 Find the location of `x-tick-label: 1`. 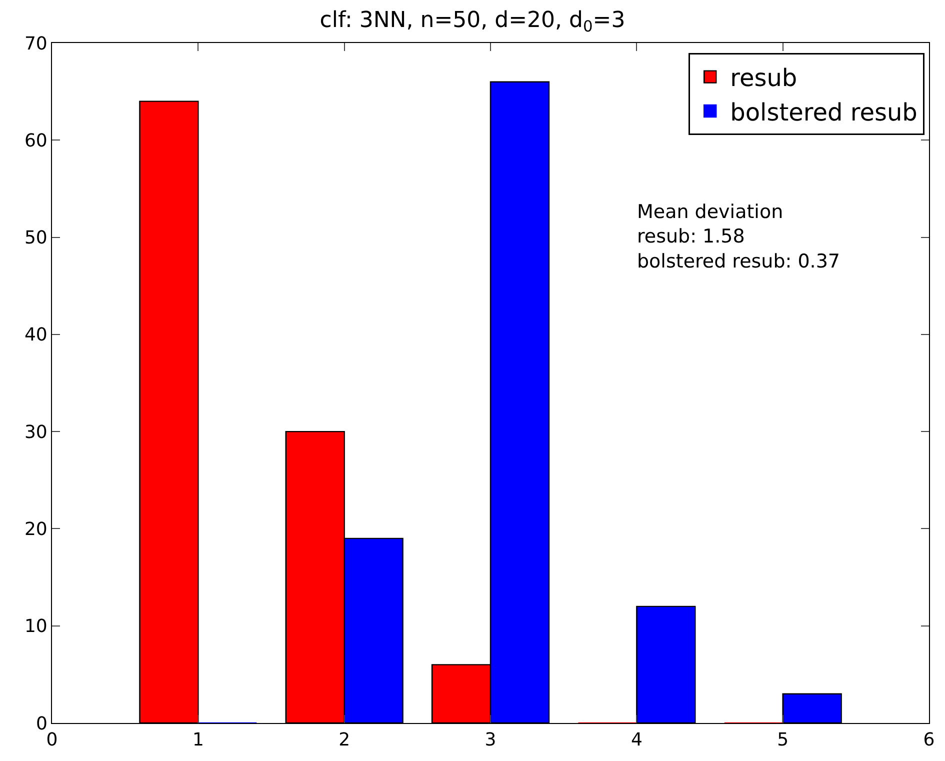

x-tick-label: 1 is located at coordinates (198, 740).